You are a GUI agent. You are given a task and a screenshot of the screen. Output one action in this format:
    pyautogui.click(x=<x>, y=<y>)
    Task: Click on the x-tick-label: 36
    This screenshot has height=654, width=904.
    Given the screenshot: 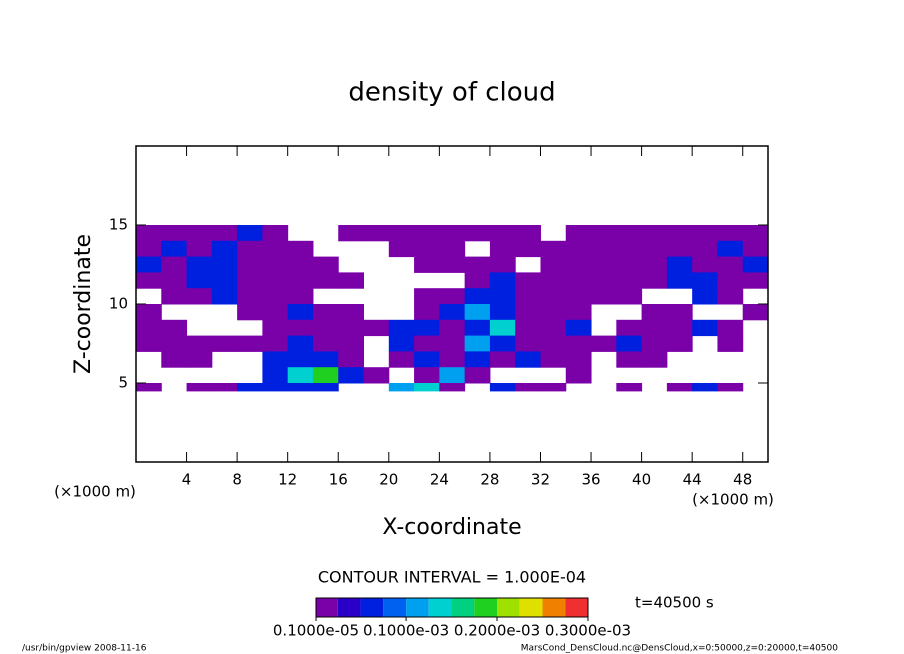 What is the action you would take?
    pyautogui.click(x=590, y=480)
    